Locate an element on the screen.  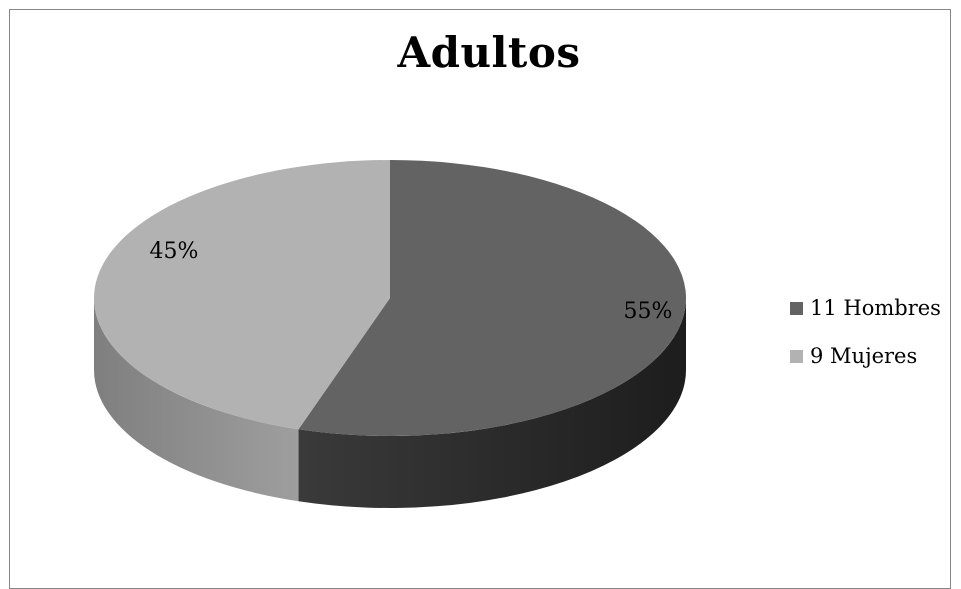
chart-legend: 11 Hombres 9 Mujeres is located at coordinates (865, 344).